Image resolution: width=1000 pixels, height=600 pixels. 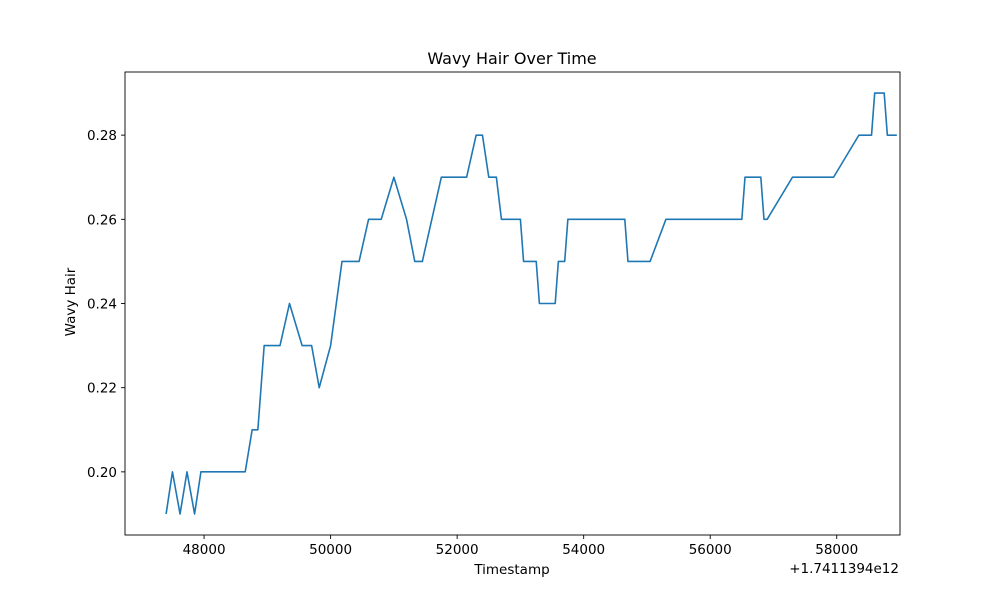 I want to click on x-tick-label: 48000, so click(x=204, y=550).